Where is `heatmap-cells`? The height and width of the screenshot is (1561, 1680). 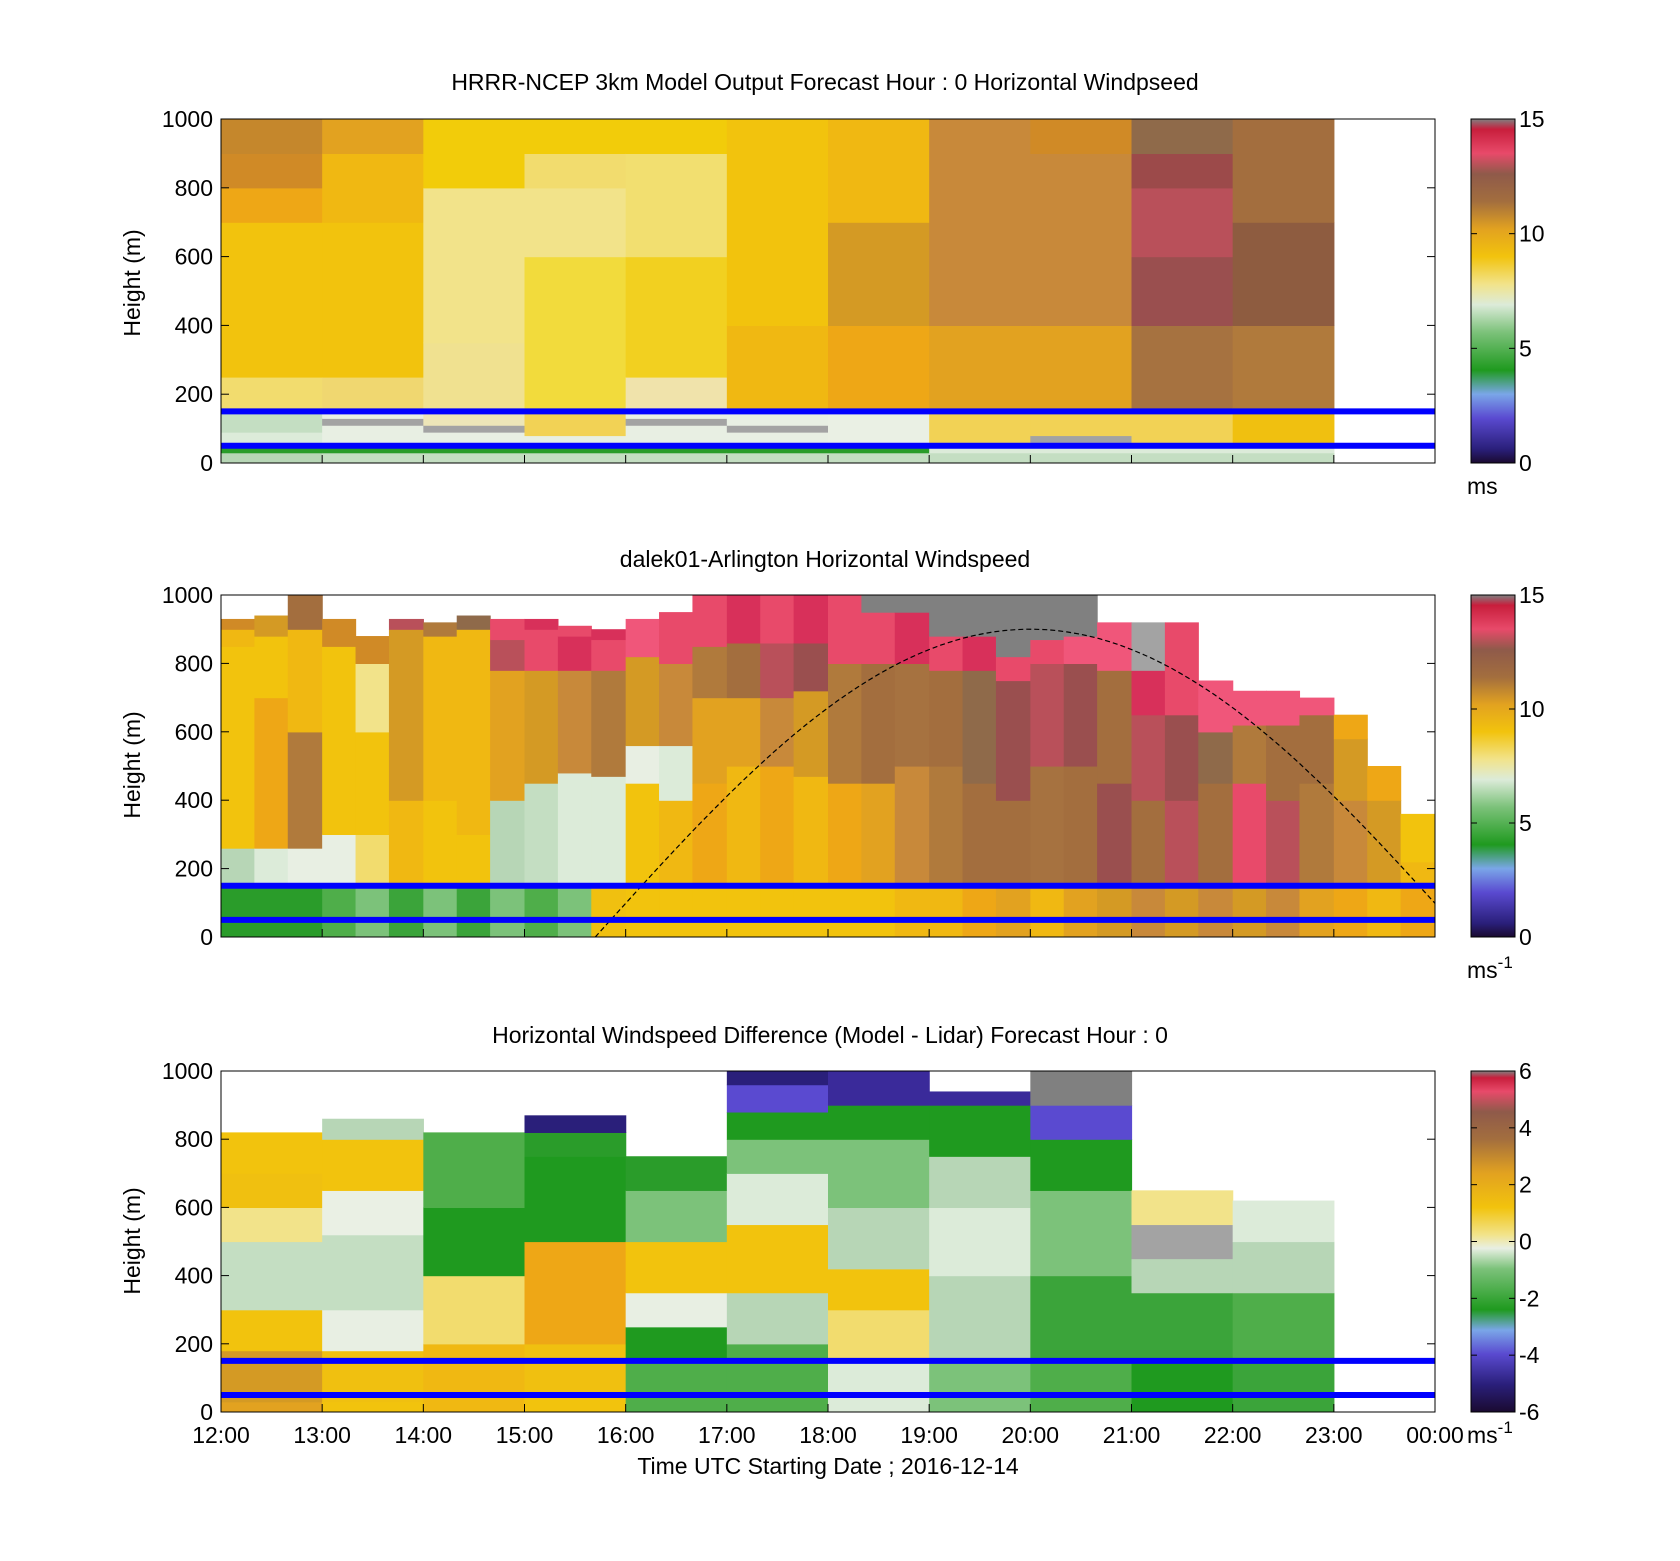
heatmap-cells is located at coordinates (778, 291).